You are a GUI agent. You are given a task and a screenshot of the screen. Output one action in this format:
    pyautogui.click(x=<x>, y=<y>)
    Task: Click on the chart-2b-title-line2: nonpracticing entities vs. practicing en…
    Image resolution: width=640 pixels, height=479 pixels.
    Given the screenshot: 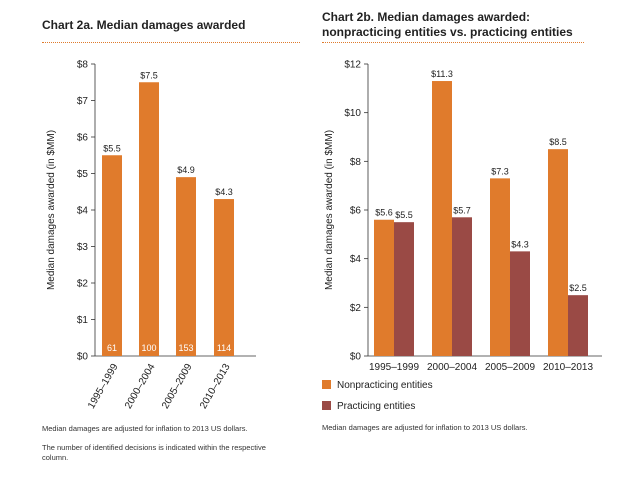 What is the action you would take?
    pyautogui.click(x=447, y=32)
    